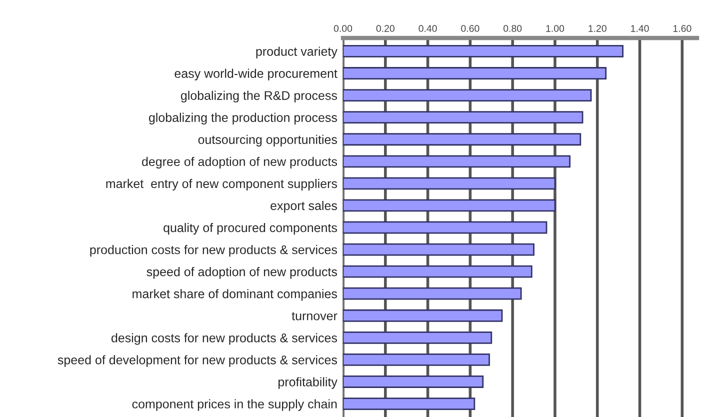 The height and width of the screenshot is (417, 707). Describe the element at coordinates (222, 184) in the screenshot. I see `y-tick-label: market entry of new component suppliers` at that location.